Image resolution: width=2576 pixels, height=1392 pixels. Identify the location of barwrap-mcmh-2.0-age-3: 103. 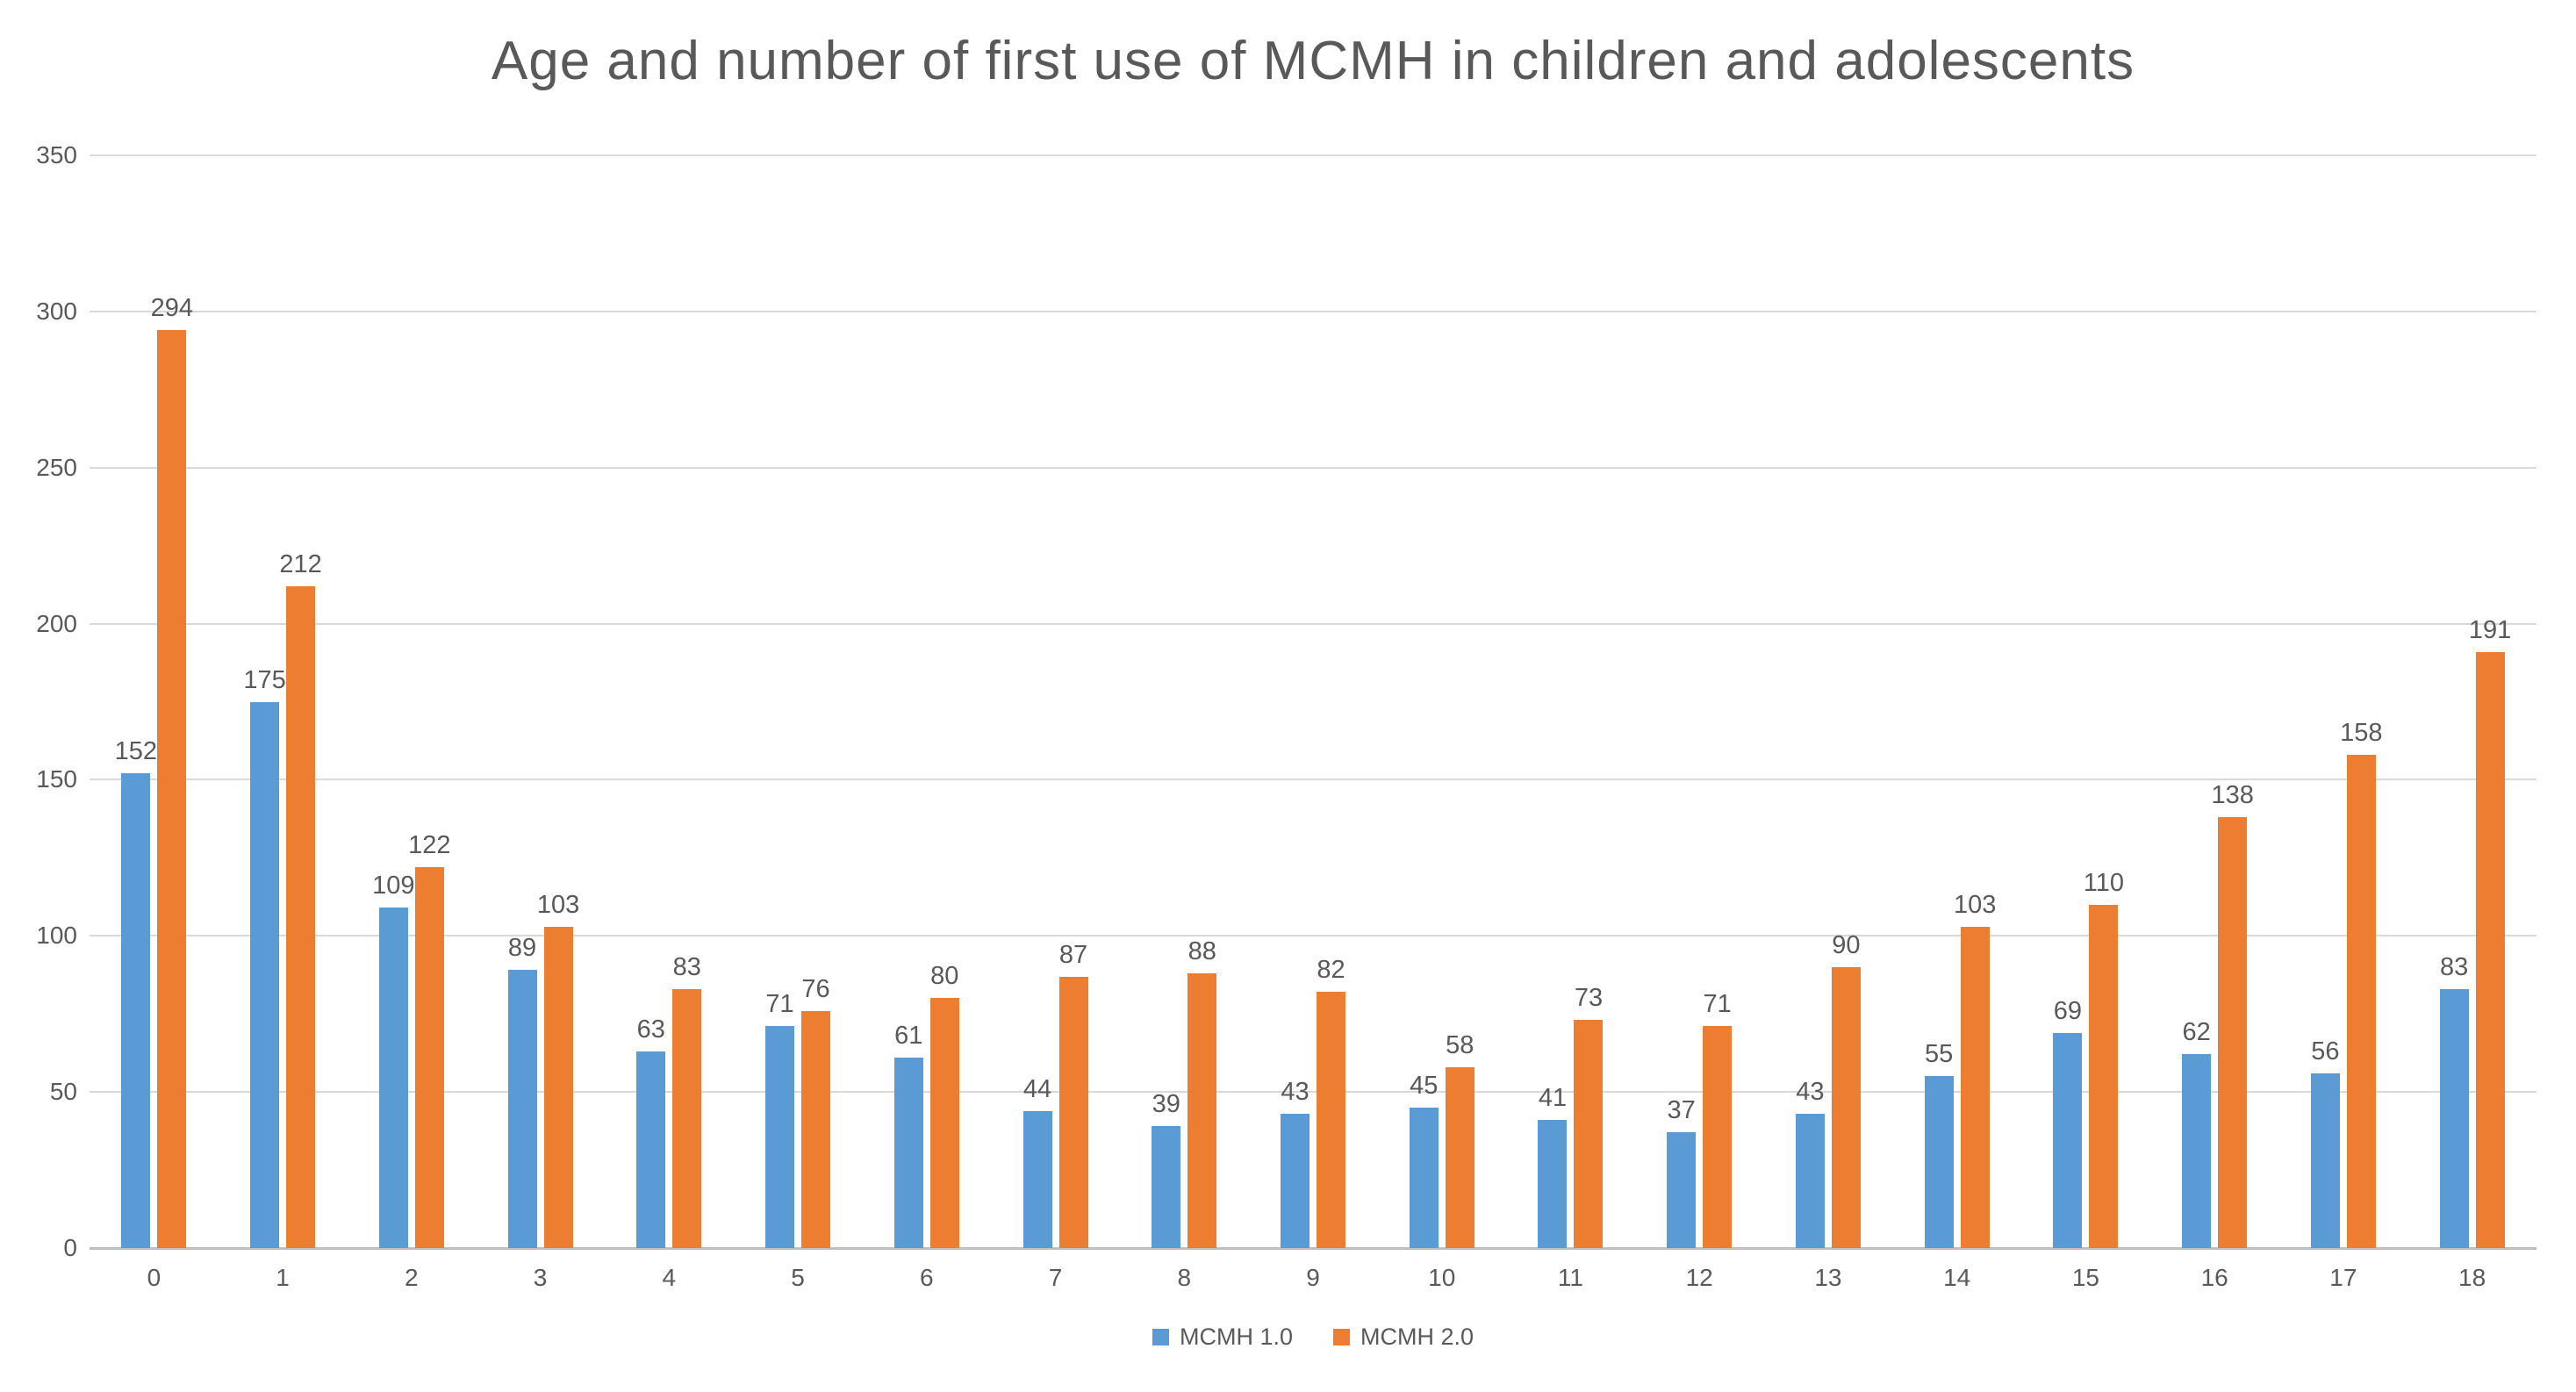
(558, 701).